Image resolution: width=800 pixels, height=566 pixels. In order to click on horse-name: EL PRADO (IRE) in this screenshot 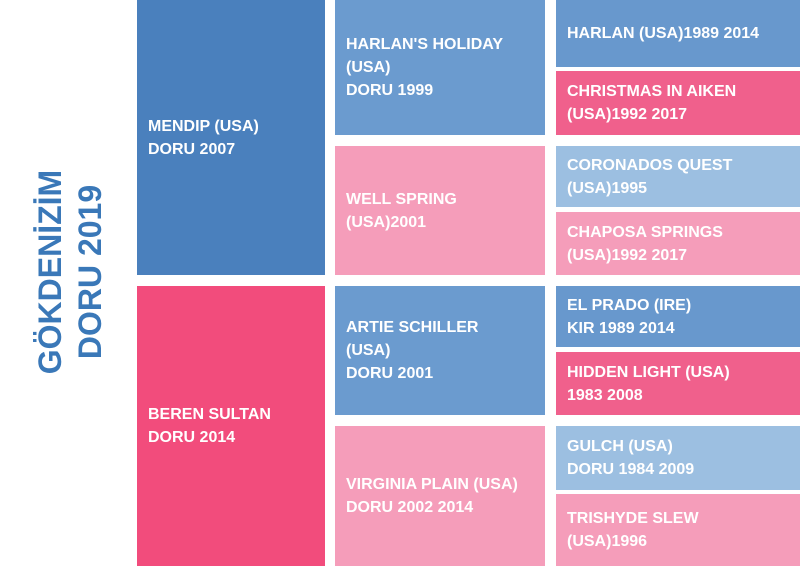, I will do `click(629, 305)`.